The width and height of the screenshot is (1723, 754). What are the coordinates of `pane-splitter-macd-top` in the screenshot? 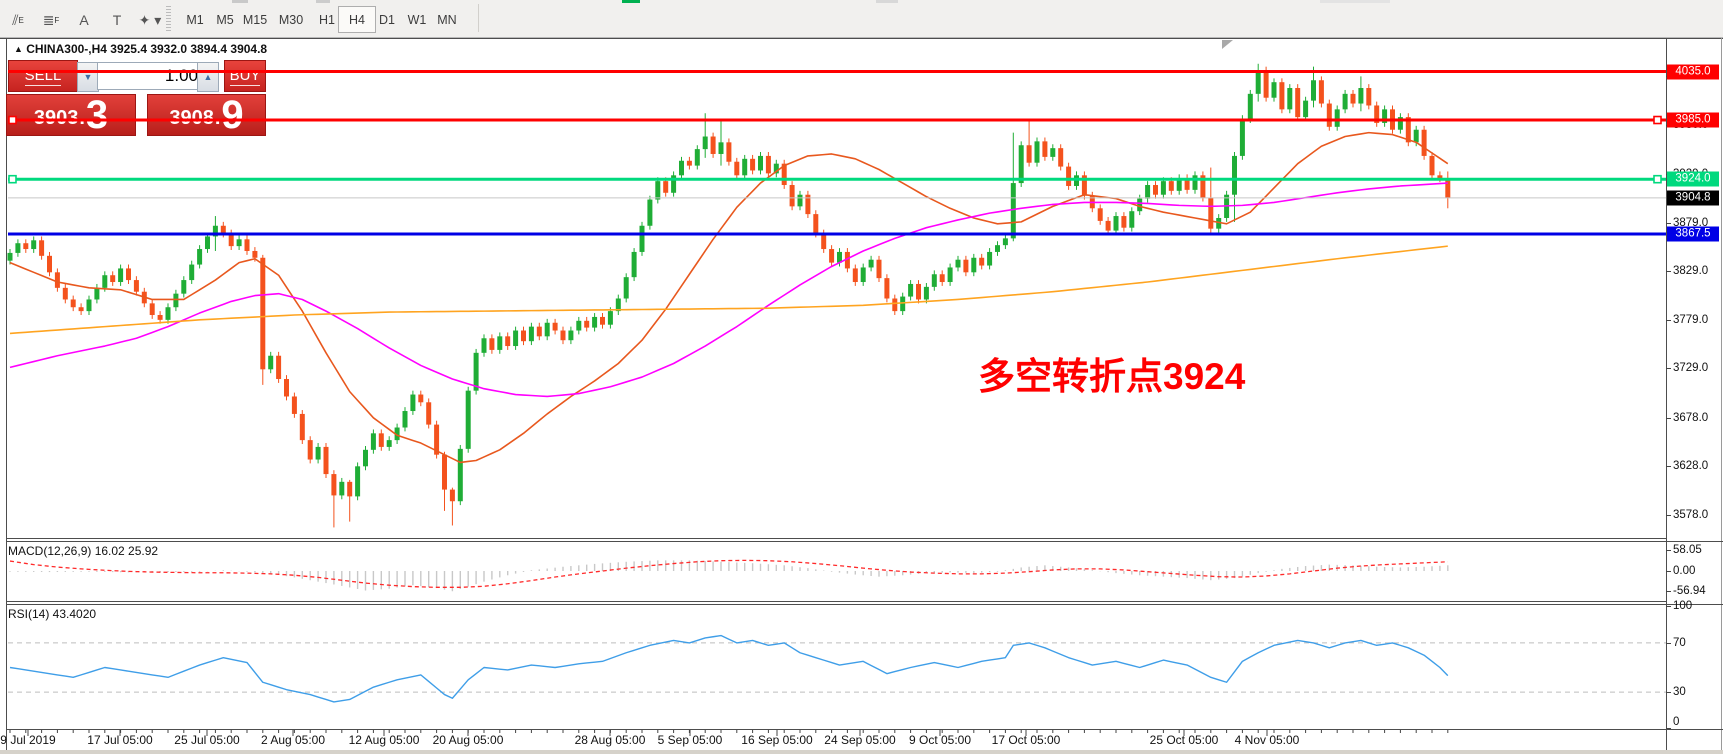 It's located at (836, 538).